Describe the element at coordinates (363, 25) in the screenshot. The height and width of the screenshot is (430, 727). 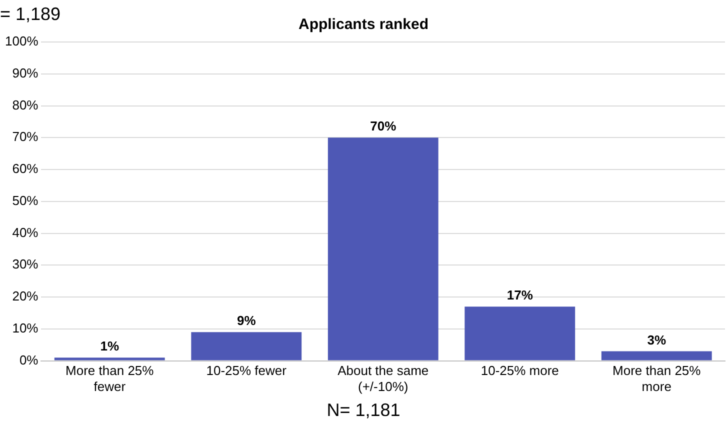
I see `chart-title: Applicants ranked` at that location.